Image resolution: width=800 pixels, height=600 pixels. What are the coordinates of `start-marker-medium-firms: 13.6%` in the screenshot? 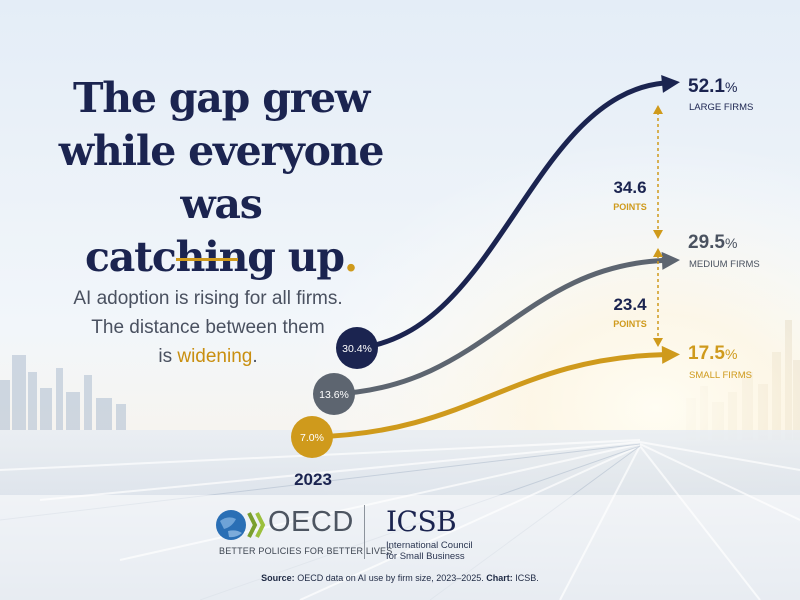 It's located at (334, 394).